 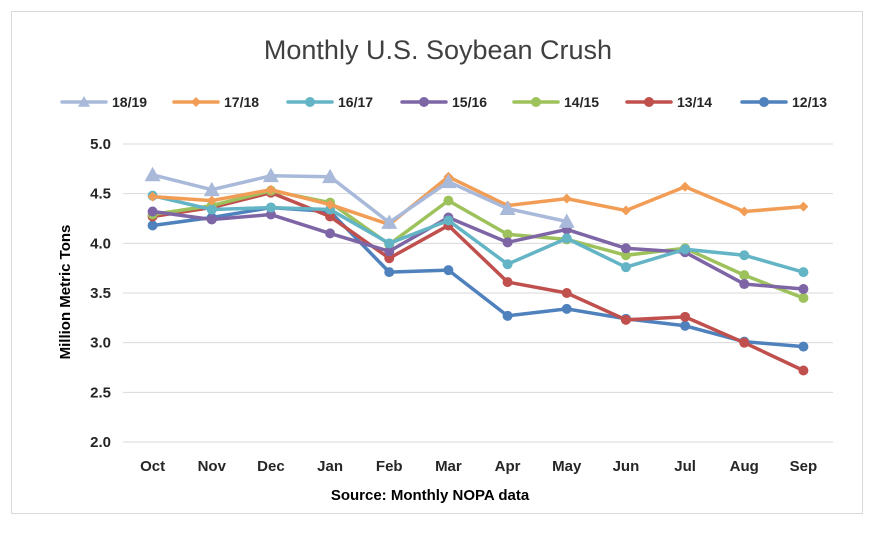 What do you see at coordinates (744, 466) in the screenshot?
I see `x-tick-label-aug: Aug` at bounding box center [744, 466].